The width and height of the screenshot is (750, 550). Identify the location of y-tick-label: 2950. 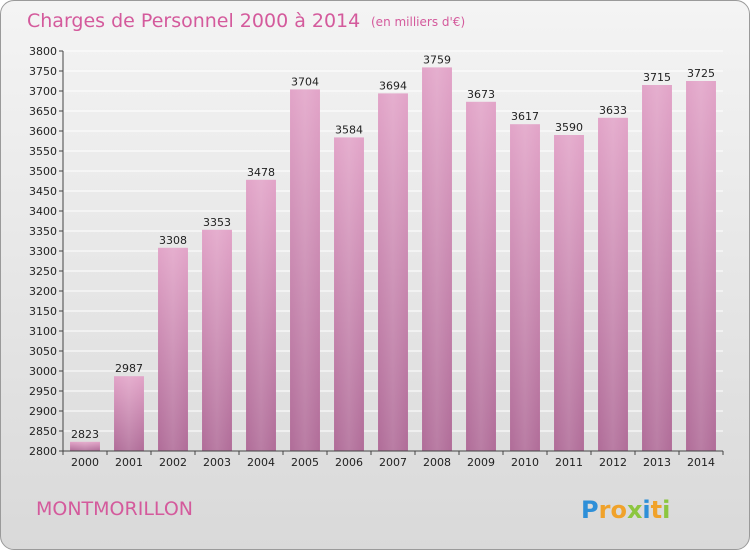
(43, 391).